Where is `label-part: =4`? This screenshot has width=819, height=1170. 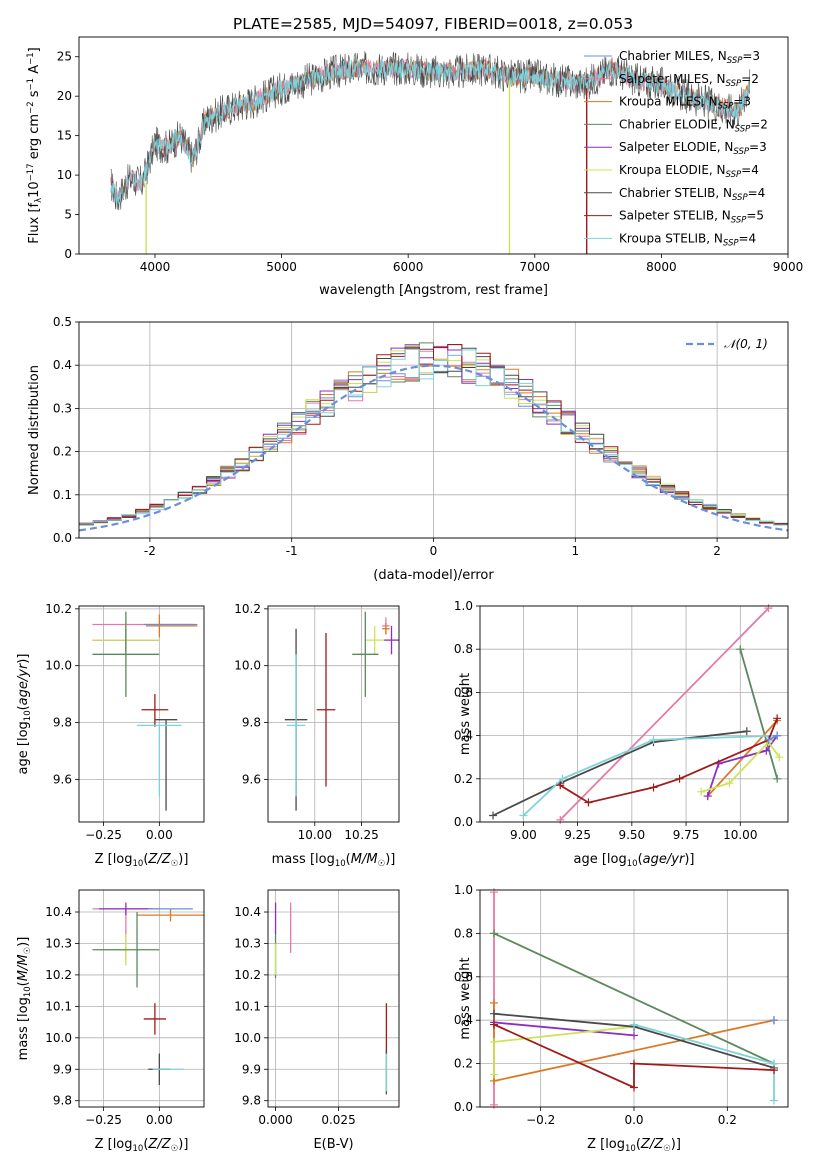
label-part: =4 is located at coordinates (750, 170).